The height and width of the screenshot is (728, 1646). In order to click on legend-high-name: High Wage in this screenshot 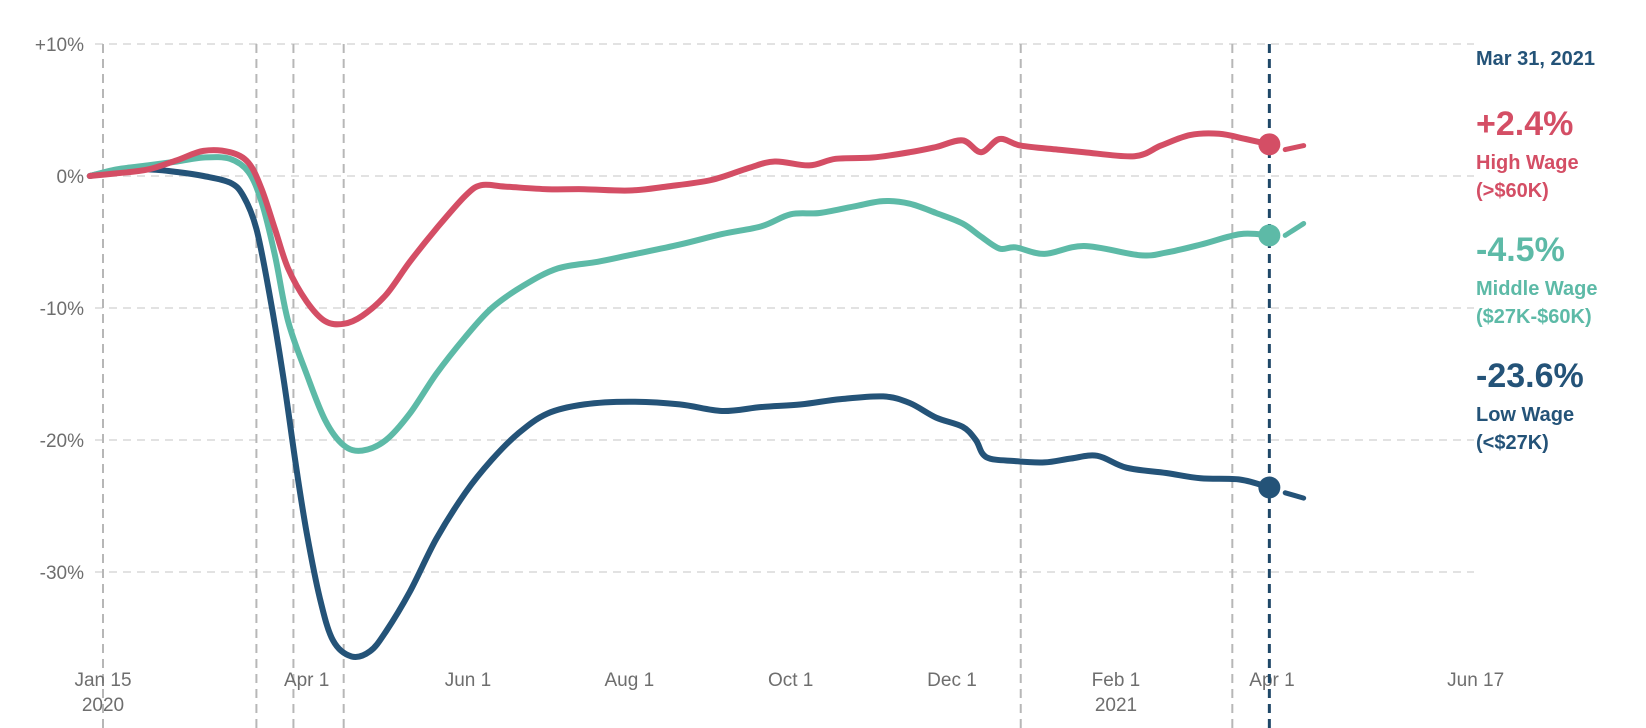, I will do `click(1527, 163)`.